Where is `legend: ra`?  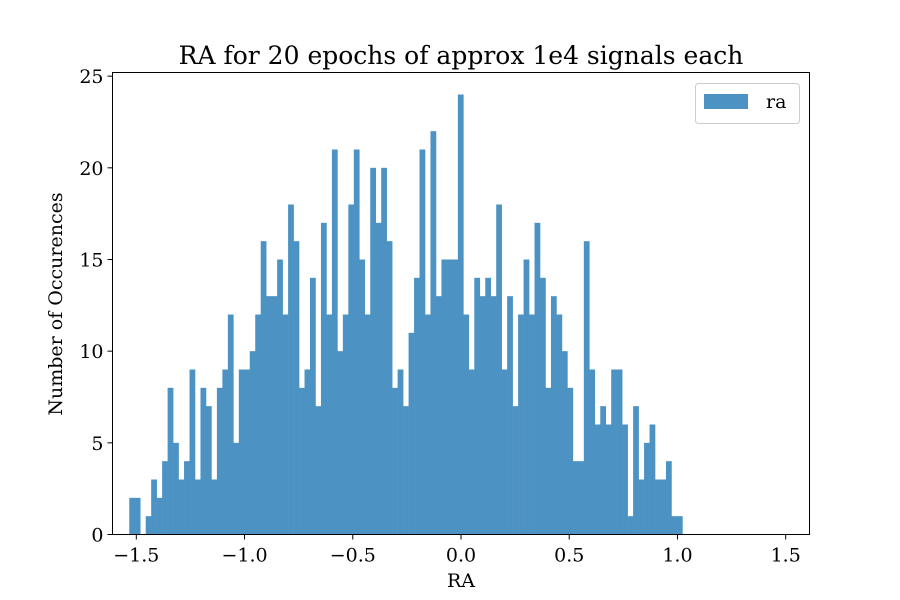
legend: ra is located at coordinates (747, 103).